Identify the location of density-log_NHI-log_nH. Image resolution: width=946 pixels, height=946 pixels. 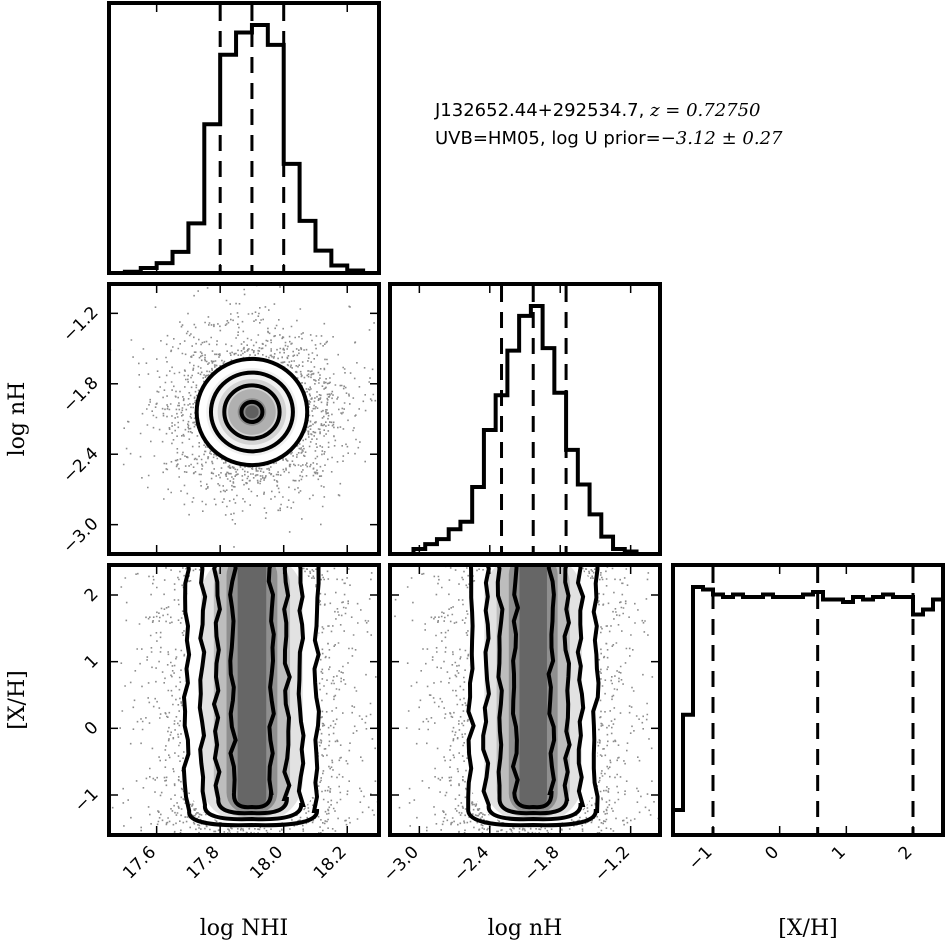
(244, 419).